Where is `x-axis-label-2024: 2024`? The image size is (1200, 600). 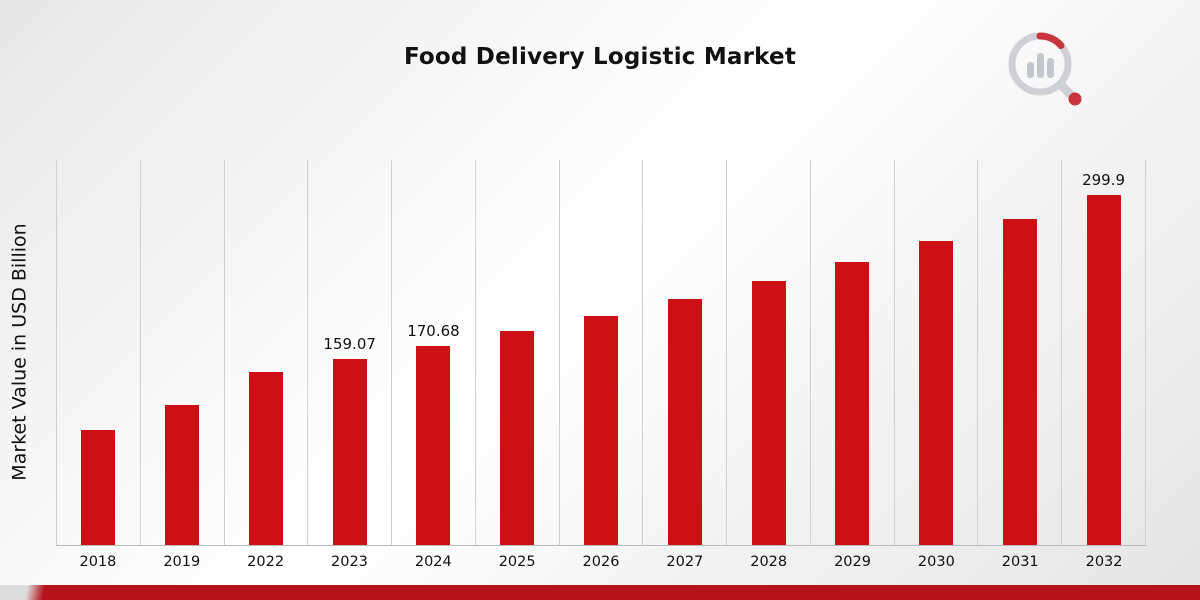
x-axis-label-2024: 2024 is located at coordinates (433, 562).